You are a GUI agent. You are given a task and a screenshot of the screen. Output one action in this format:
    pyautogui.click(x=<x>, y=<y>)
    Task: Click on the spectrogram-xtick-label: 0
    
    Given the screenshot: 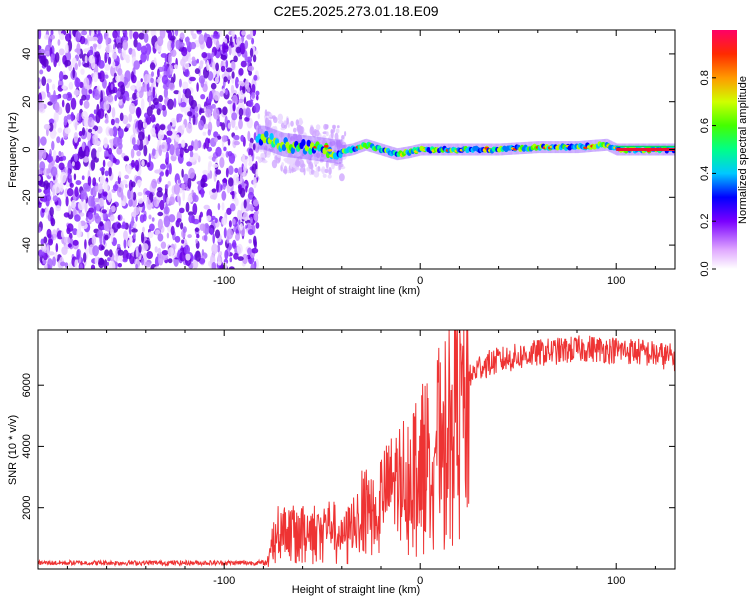 What is the action you would take?
    pyautogui.click(x=420, y=281)
    